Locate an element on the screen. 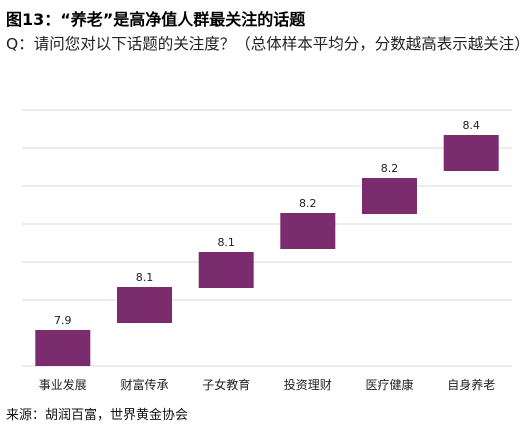 The height and width of the screenshot is (433, 532). category-label-3: 子女教育 is located at coordinates (226, 384).